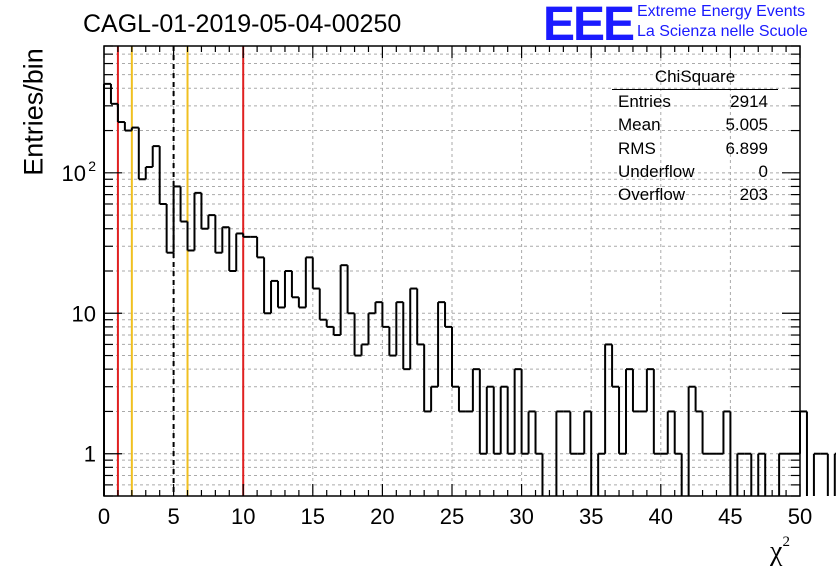 This screenshot has height=572, width=836. I want to click on stats-row-underflow: Underflow 0, so click(695, 171).